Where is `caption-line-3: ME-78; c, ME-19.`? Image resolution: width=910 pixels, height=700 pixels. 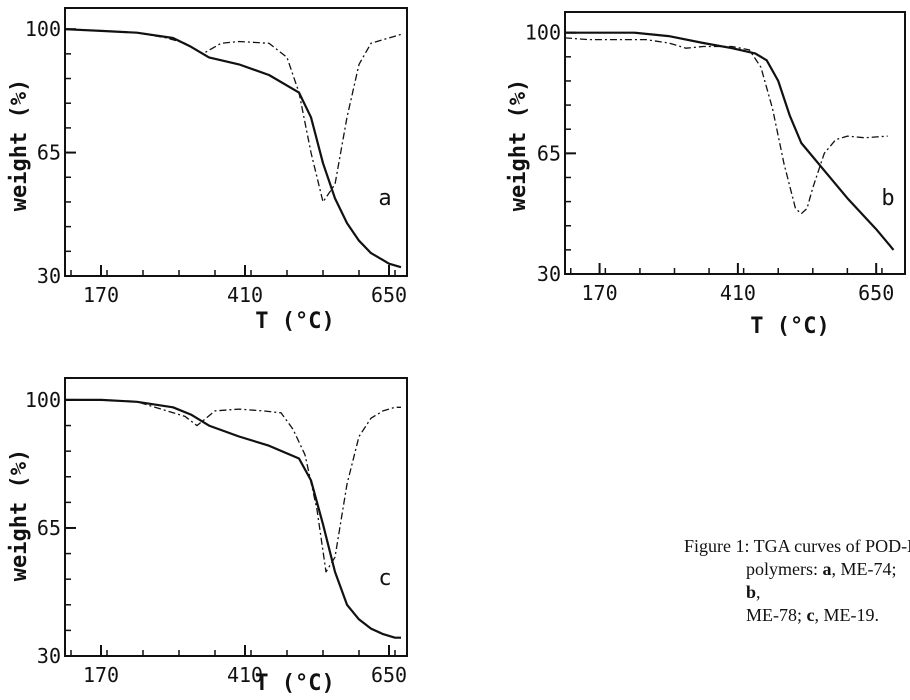 caption-line-3: ME-78; c, ME-19. is located at coordinates (795, 615).